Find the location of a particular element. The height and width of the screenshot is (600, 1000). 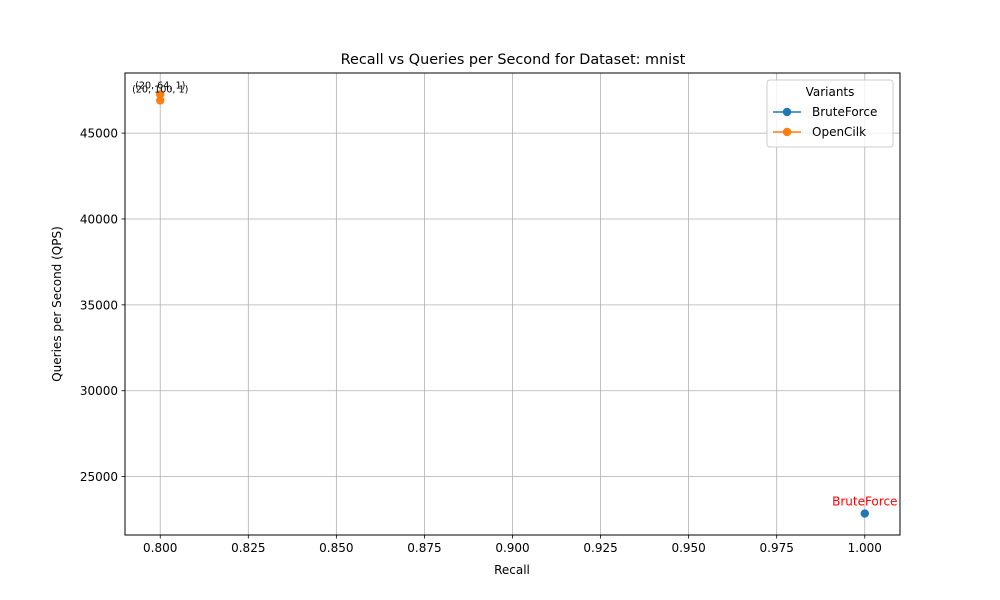

x-tick-label: 0.875 is located at coordinates (424, 548).